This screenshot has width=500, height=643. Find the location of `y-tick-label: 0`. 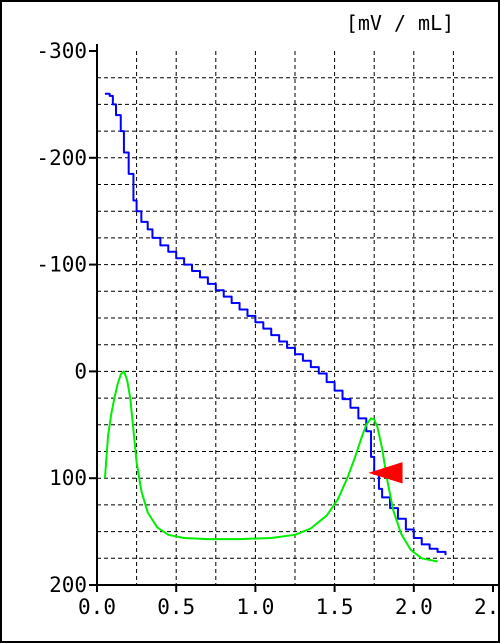

y-tick-label: 0 is located at coordinates (80, 371).